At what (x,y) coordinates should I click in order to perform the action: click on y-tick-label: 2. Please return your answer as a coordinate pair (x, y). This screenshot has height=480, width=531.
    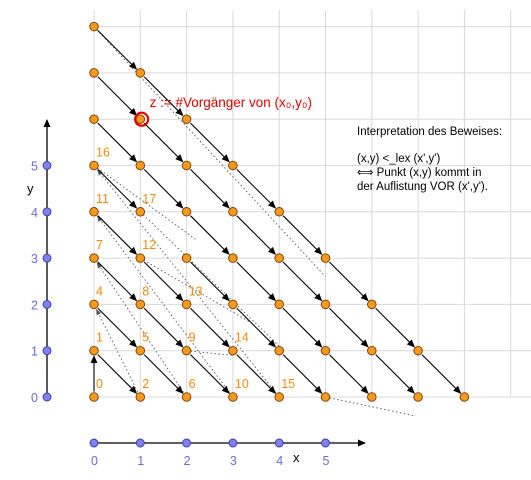
    Looking at the image, I should click on (34, 305).